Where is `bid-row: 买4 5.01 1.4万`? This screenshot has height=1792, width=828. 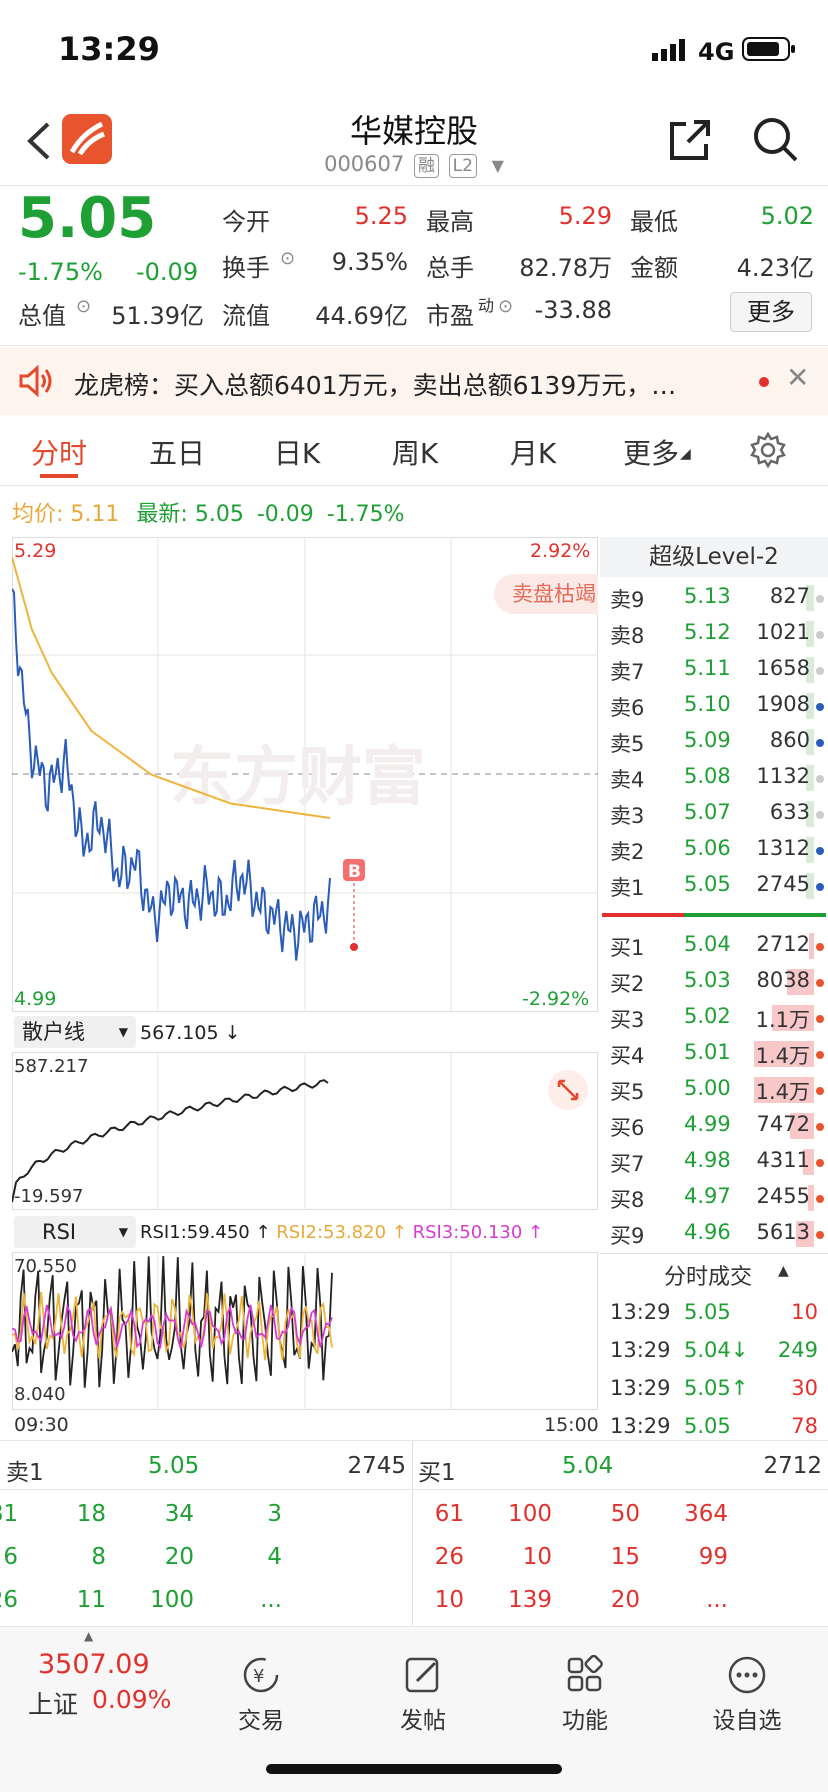
bid-row: 买4 5.01 1.4万 is located at coordinates (714, 1053).